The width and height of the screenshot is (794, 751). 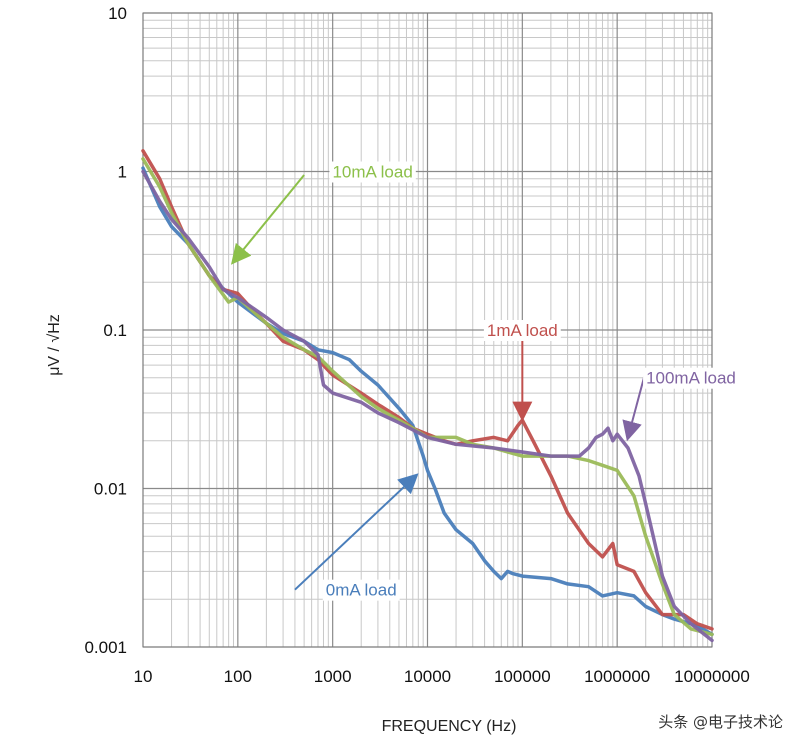 What do you see at coordinates (117, 13) in the screenshot?
I see `y-tick-label: 10` at bounding box center [117, 13].